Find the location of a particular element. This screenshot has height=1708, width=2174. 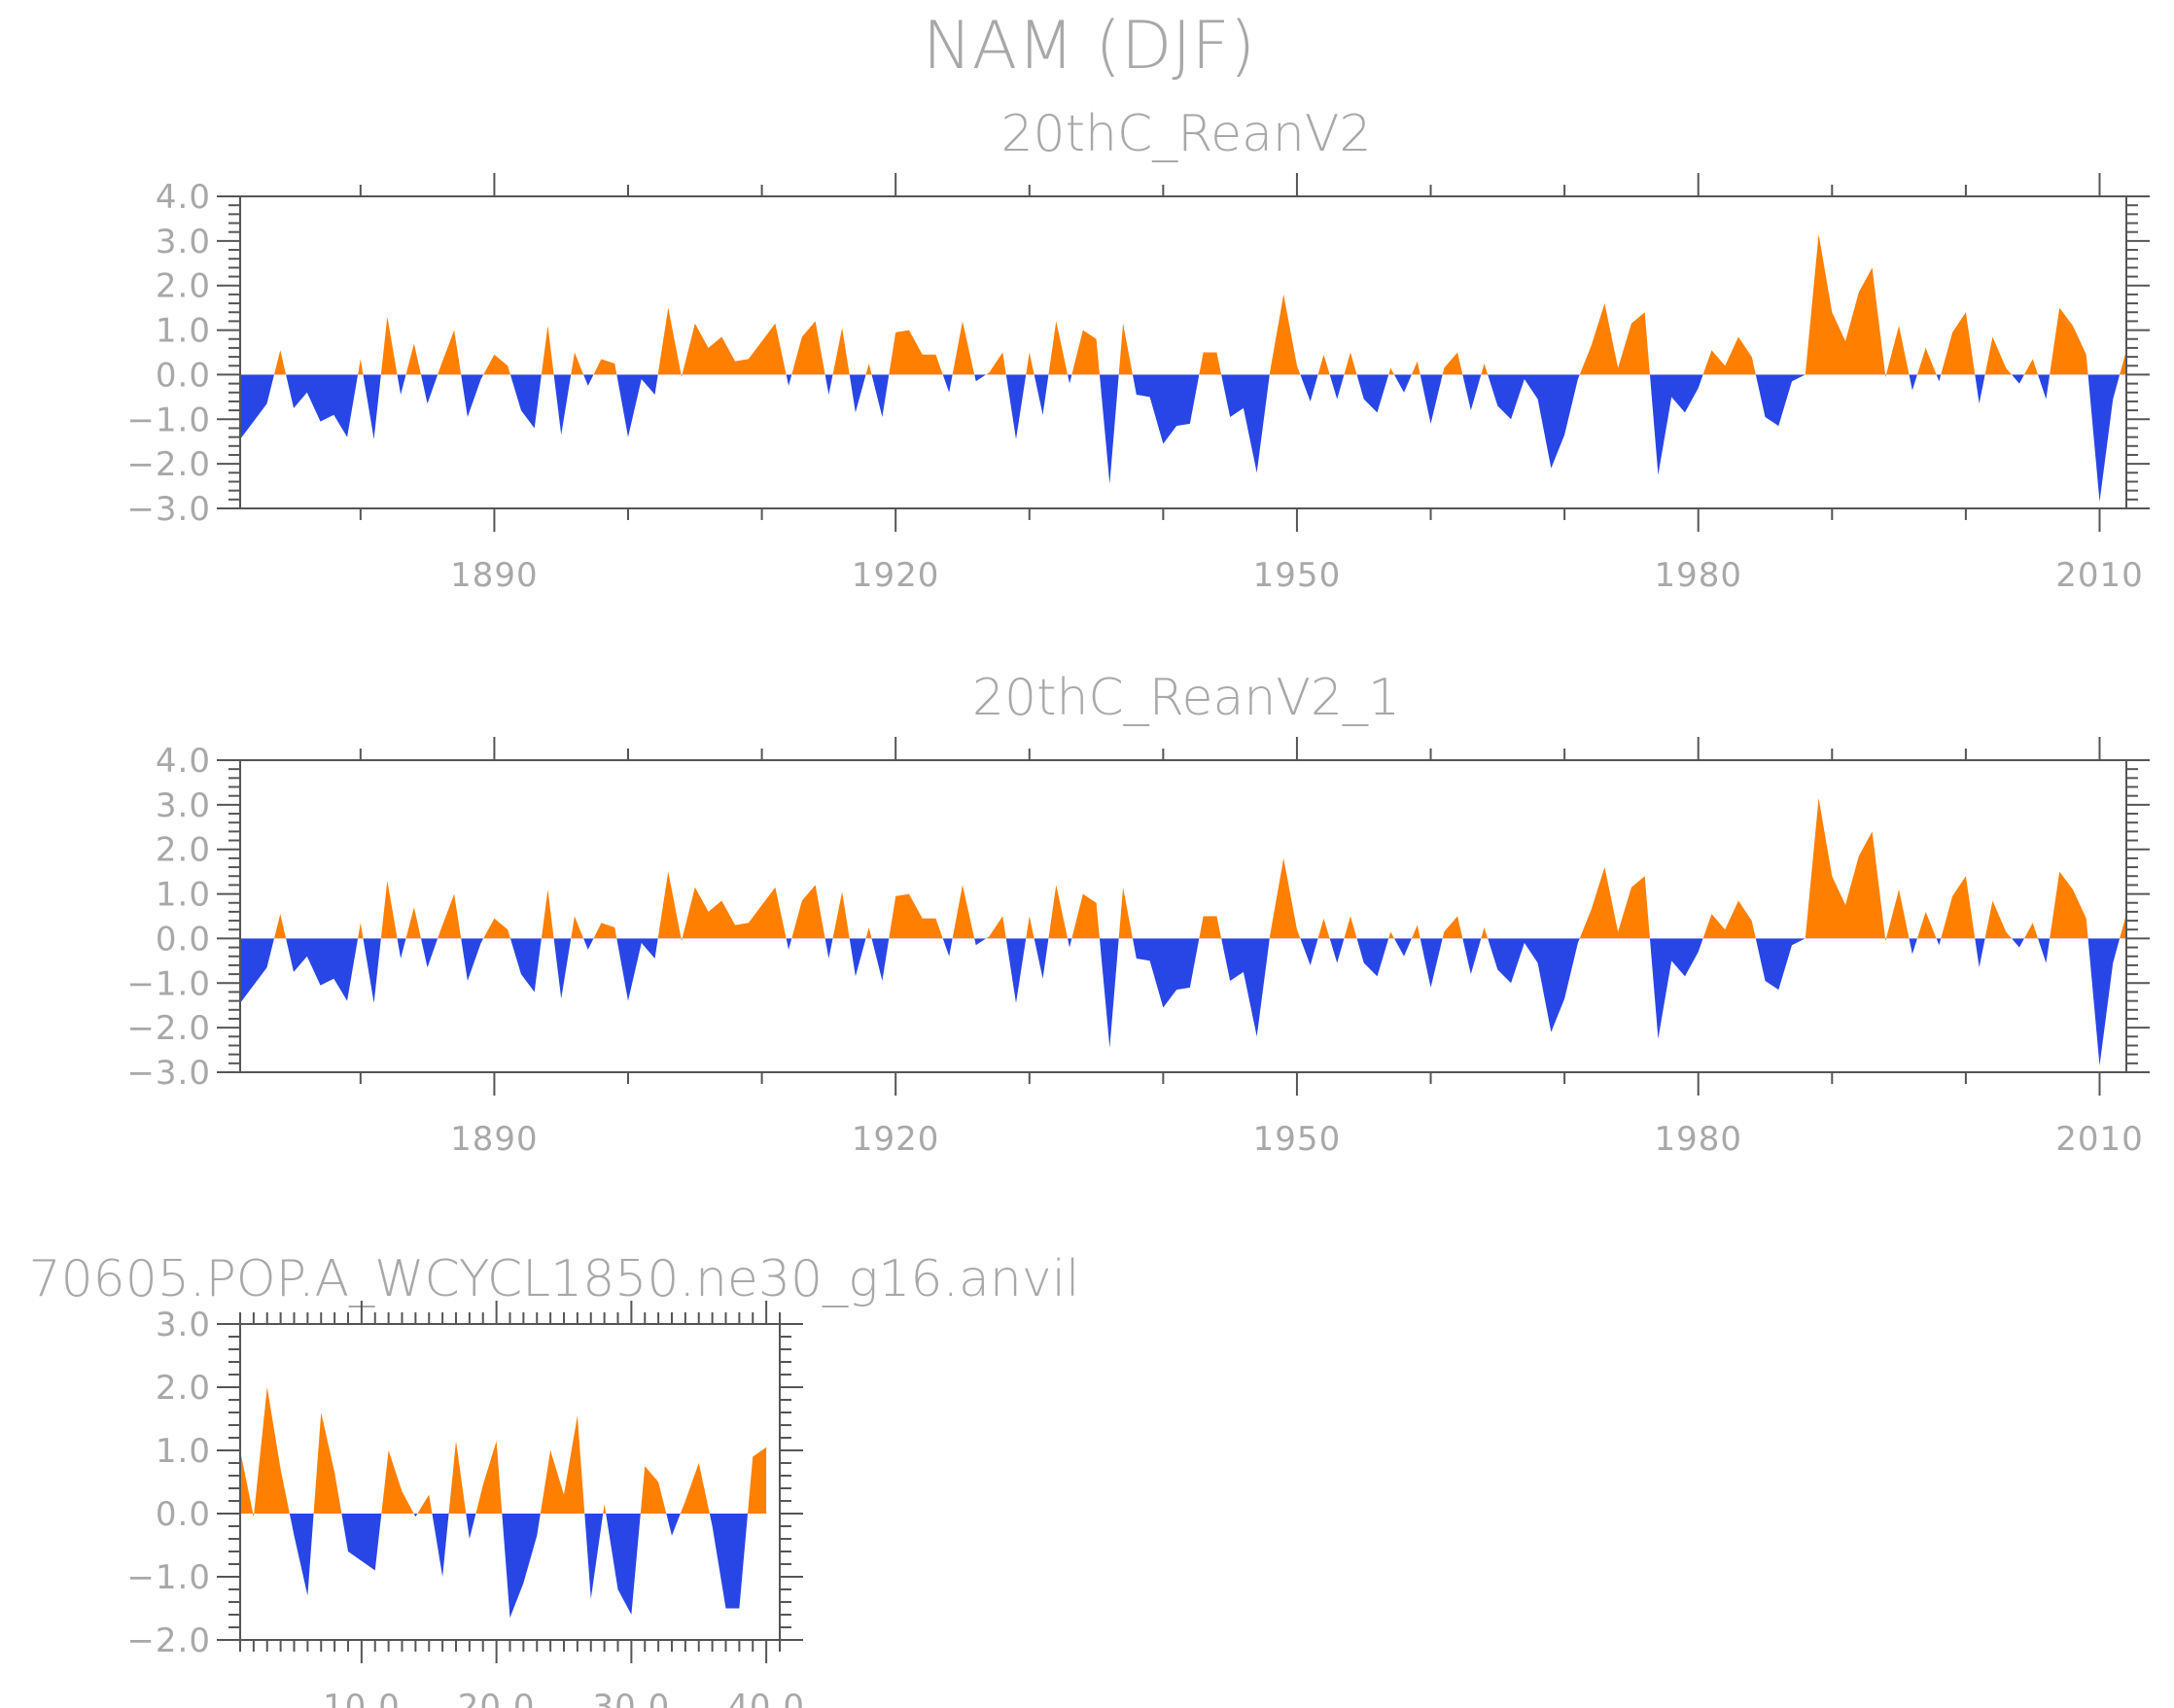

panel-title: 20thC_ReanV2 is located at coordinates (1185, 134).